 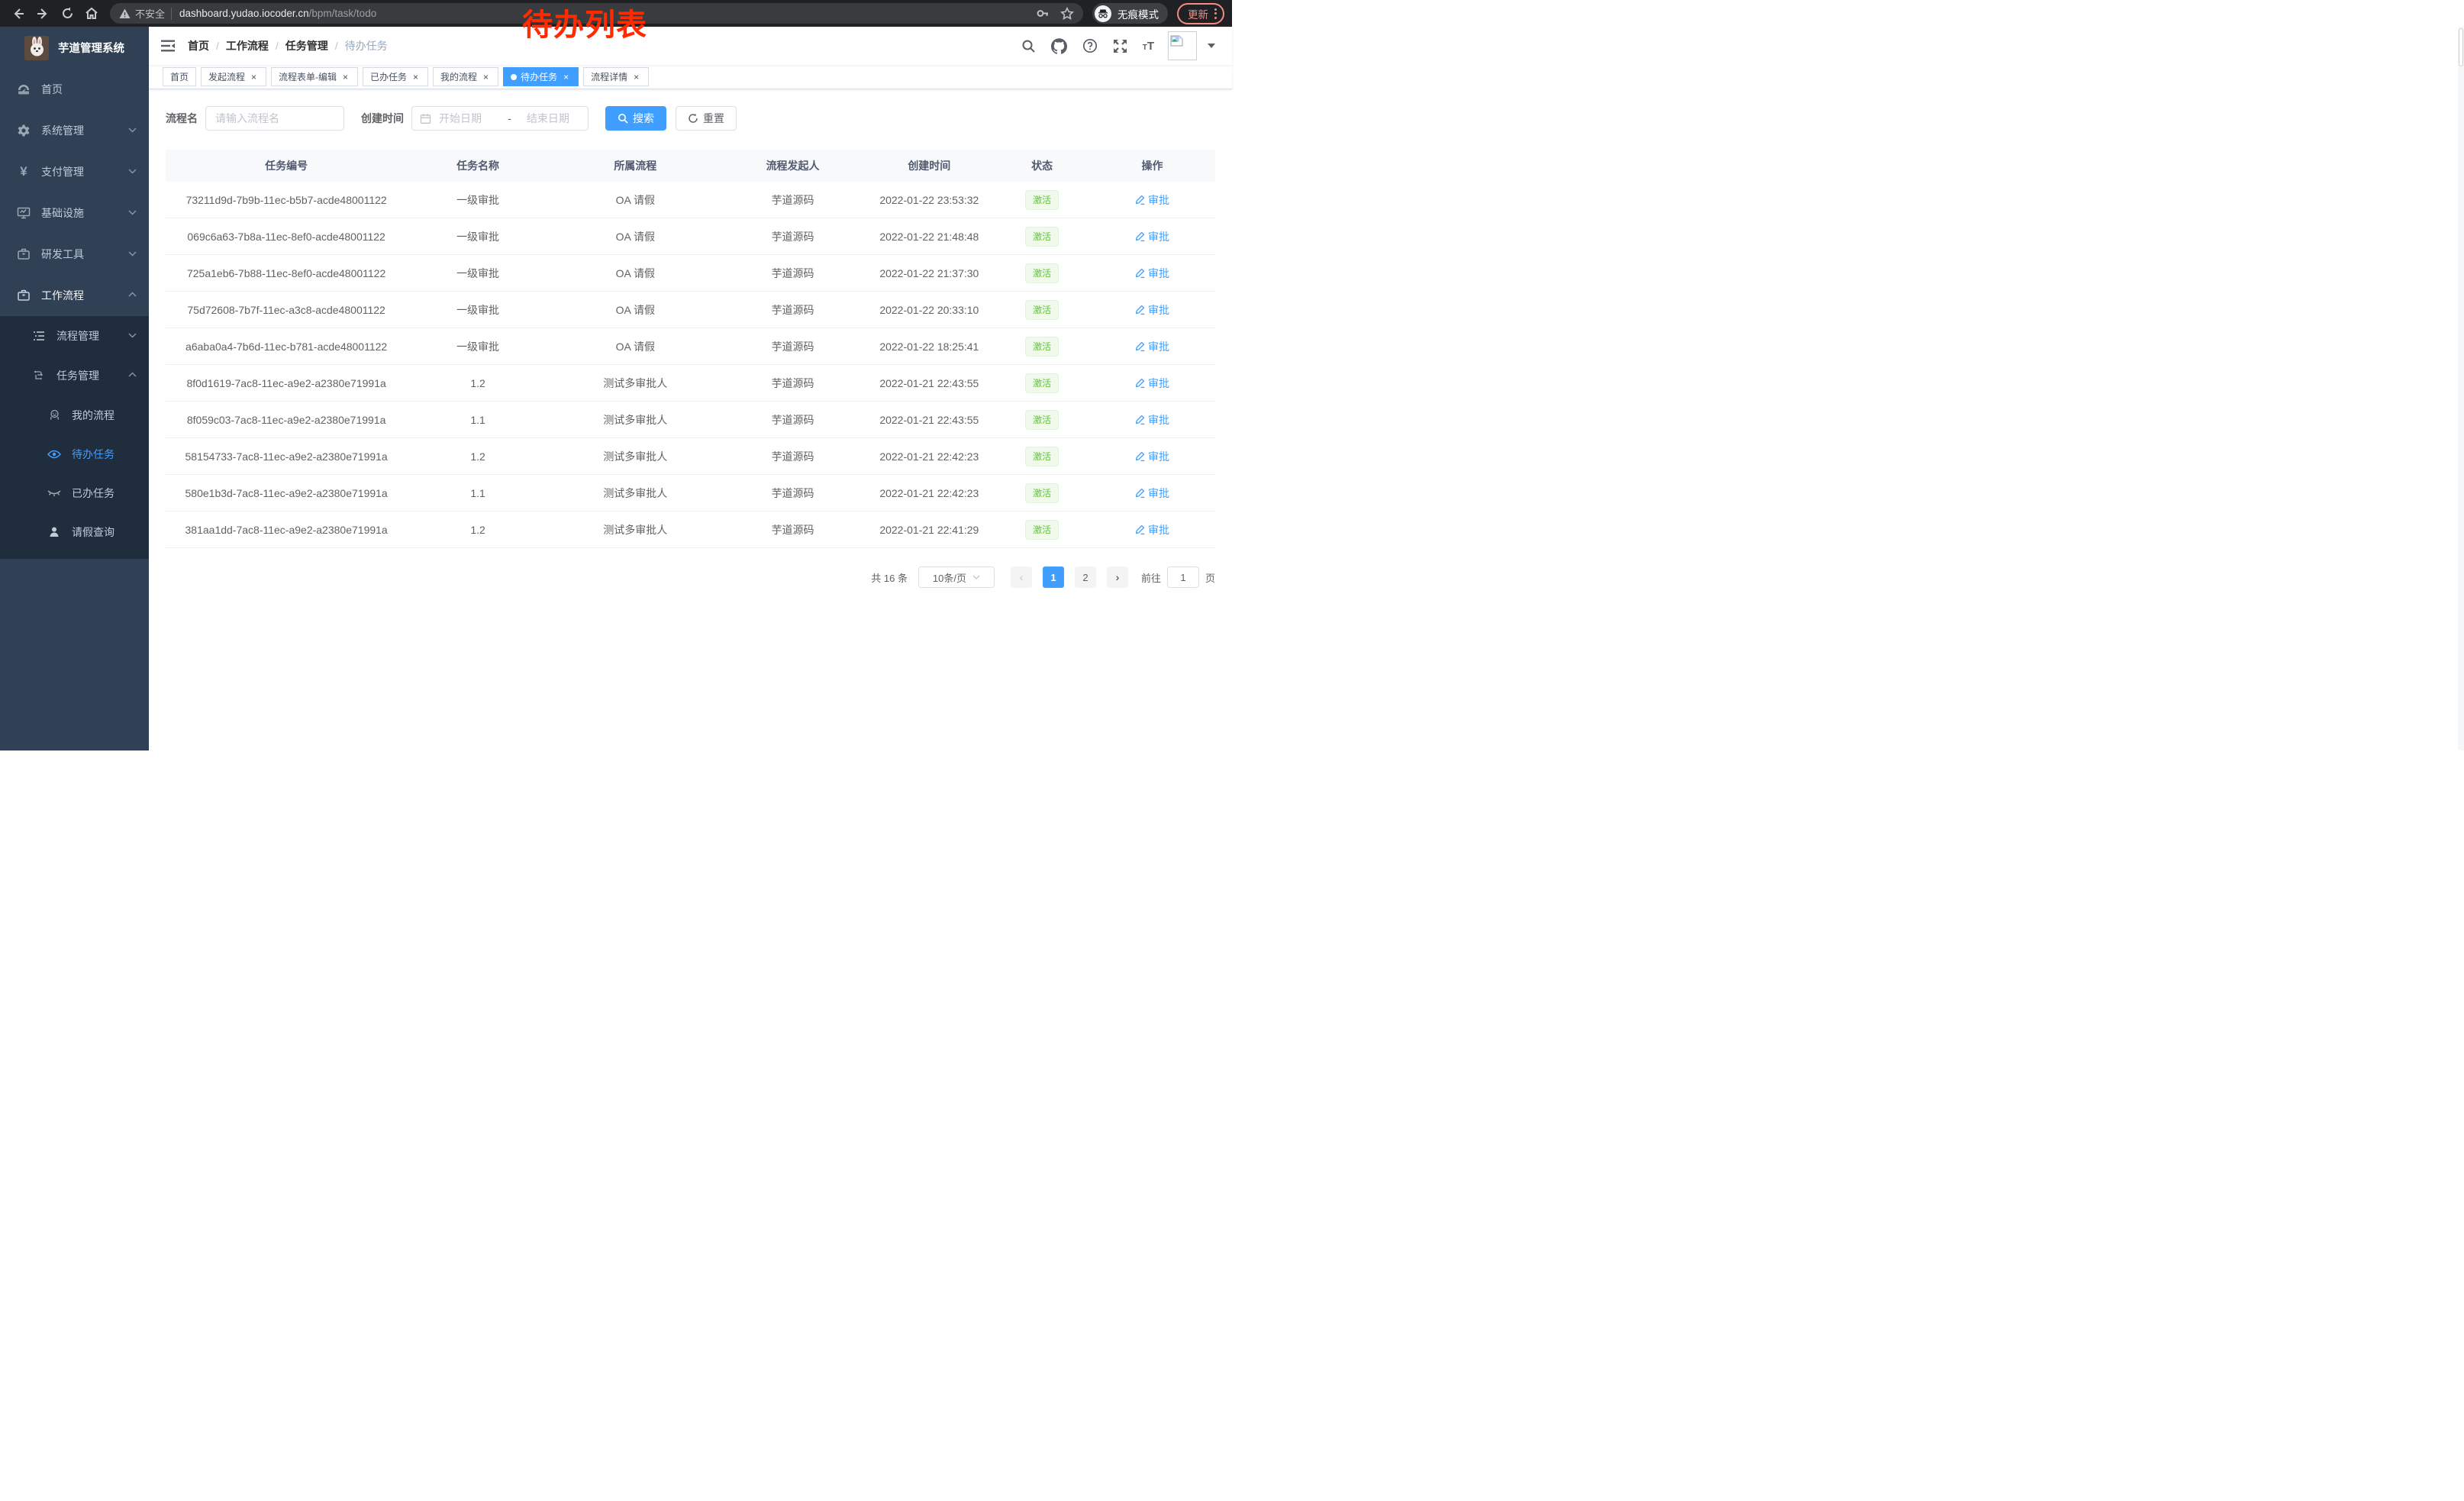 What do you see at coordinates (199, 46) in the screenshot?
I see `breadcrumb-home: 首页` at bounding box center [199, 46].